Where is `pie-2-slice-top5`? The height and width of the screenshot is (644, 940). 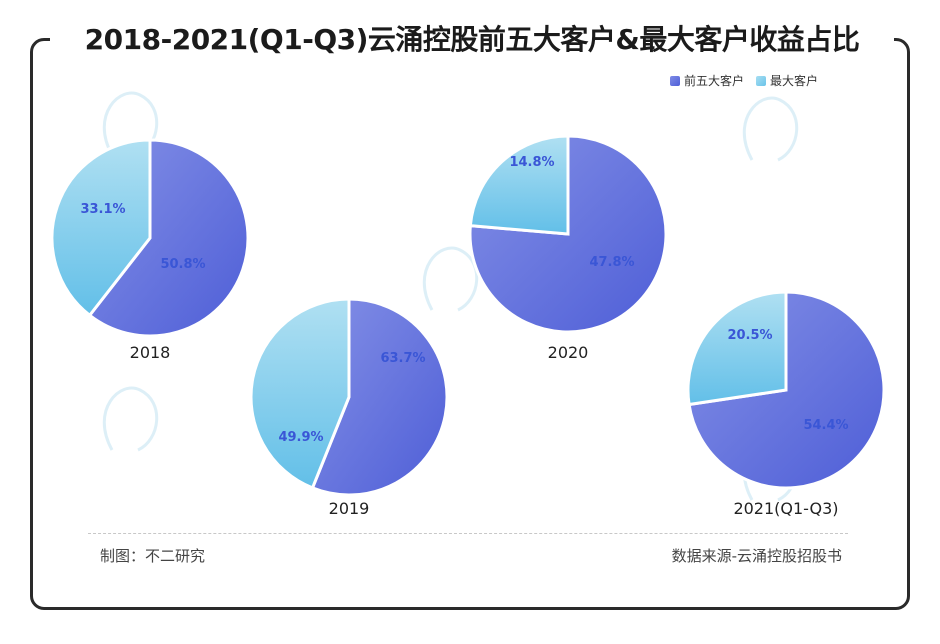 pie-2-slice-top5 is located at coordinates (568, 234).